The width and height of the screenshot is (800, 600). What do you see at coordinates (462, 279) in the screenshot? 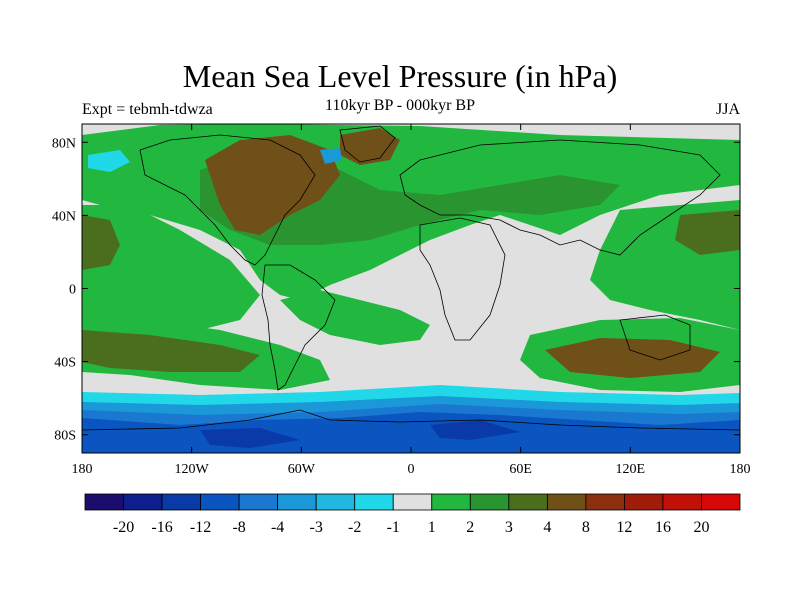
I see `coastline-africa` at bounding box center [462, 279].